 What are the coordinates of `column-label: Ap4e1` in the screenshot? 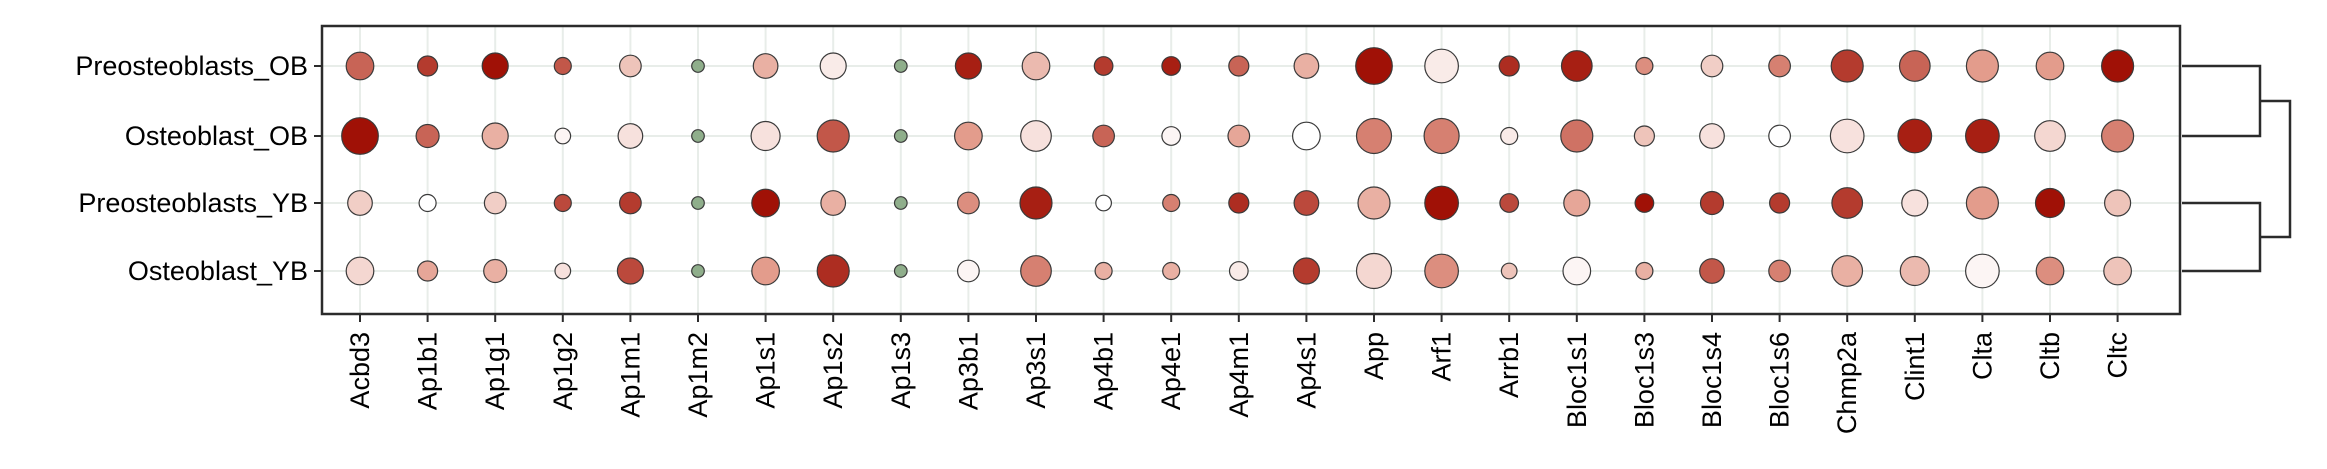 It's located at (1171, 371).